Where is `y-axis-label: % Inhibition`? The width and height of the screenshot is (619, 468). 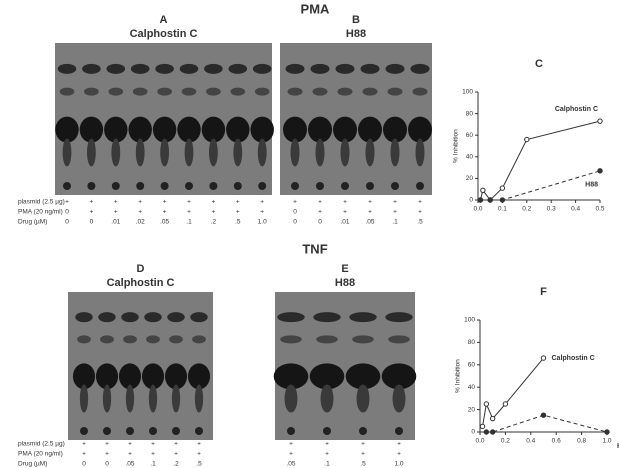
y-axis-label: % Inhibition is located at coordinates (456, 146).